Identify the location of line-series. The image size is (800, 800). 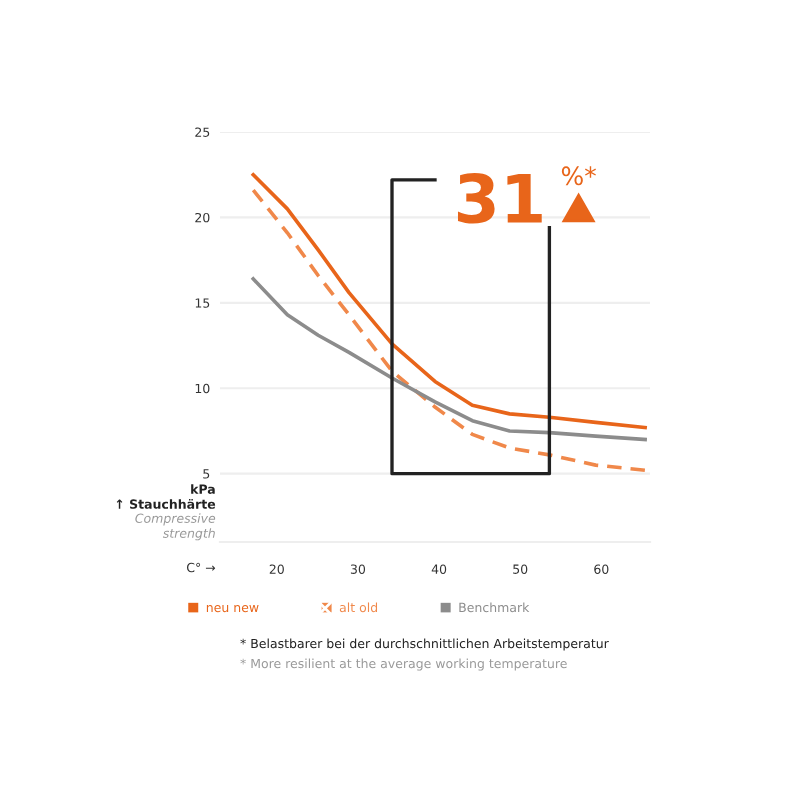
(449, 359).